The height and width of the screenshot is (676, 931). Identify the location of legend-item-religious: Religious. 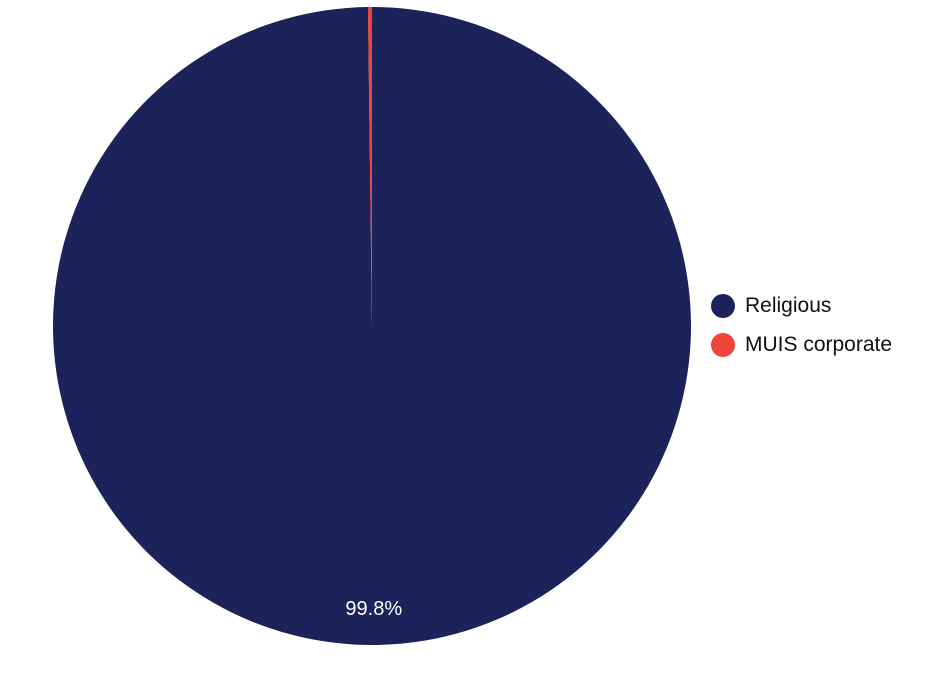
(801, 306).